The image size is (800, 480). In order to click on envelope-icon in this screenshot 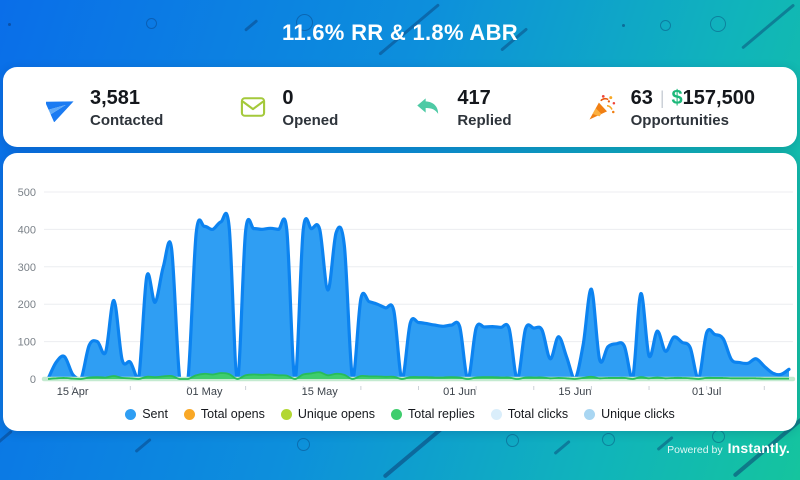, I will do `click(253, 107)`.